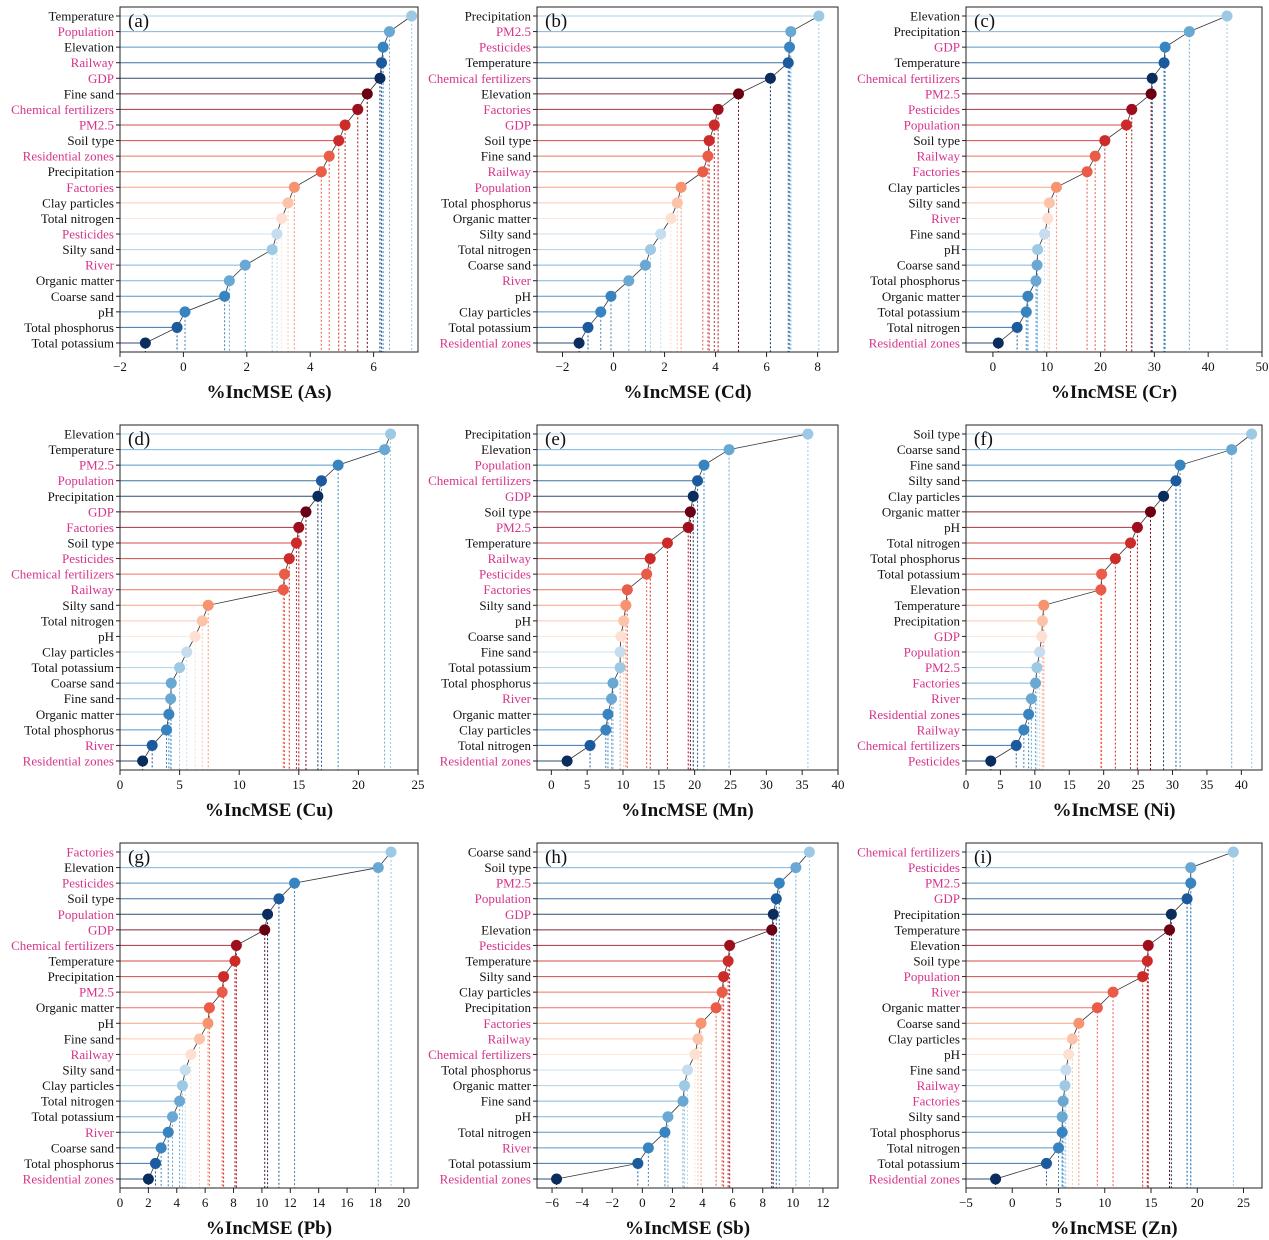 Image resolution: width=1269 pixels, height=1240 pixels. I want to click on x-tick-label: −6, so click(552, 1202).